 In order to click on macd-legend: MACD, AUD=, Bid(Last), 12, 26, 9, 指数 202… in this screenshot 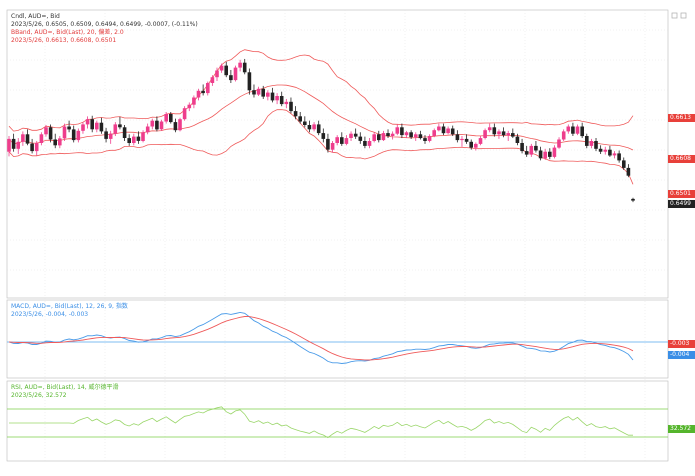, I will do `click(69, 311)`.